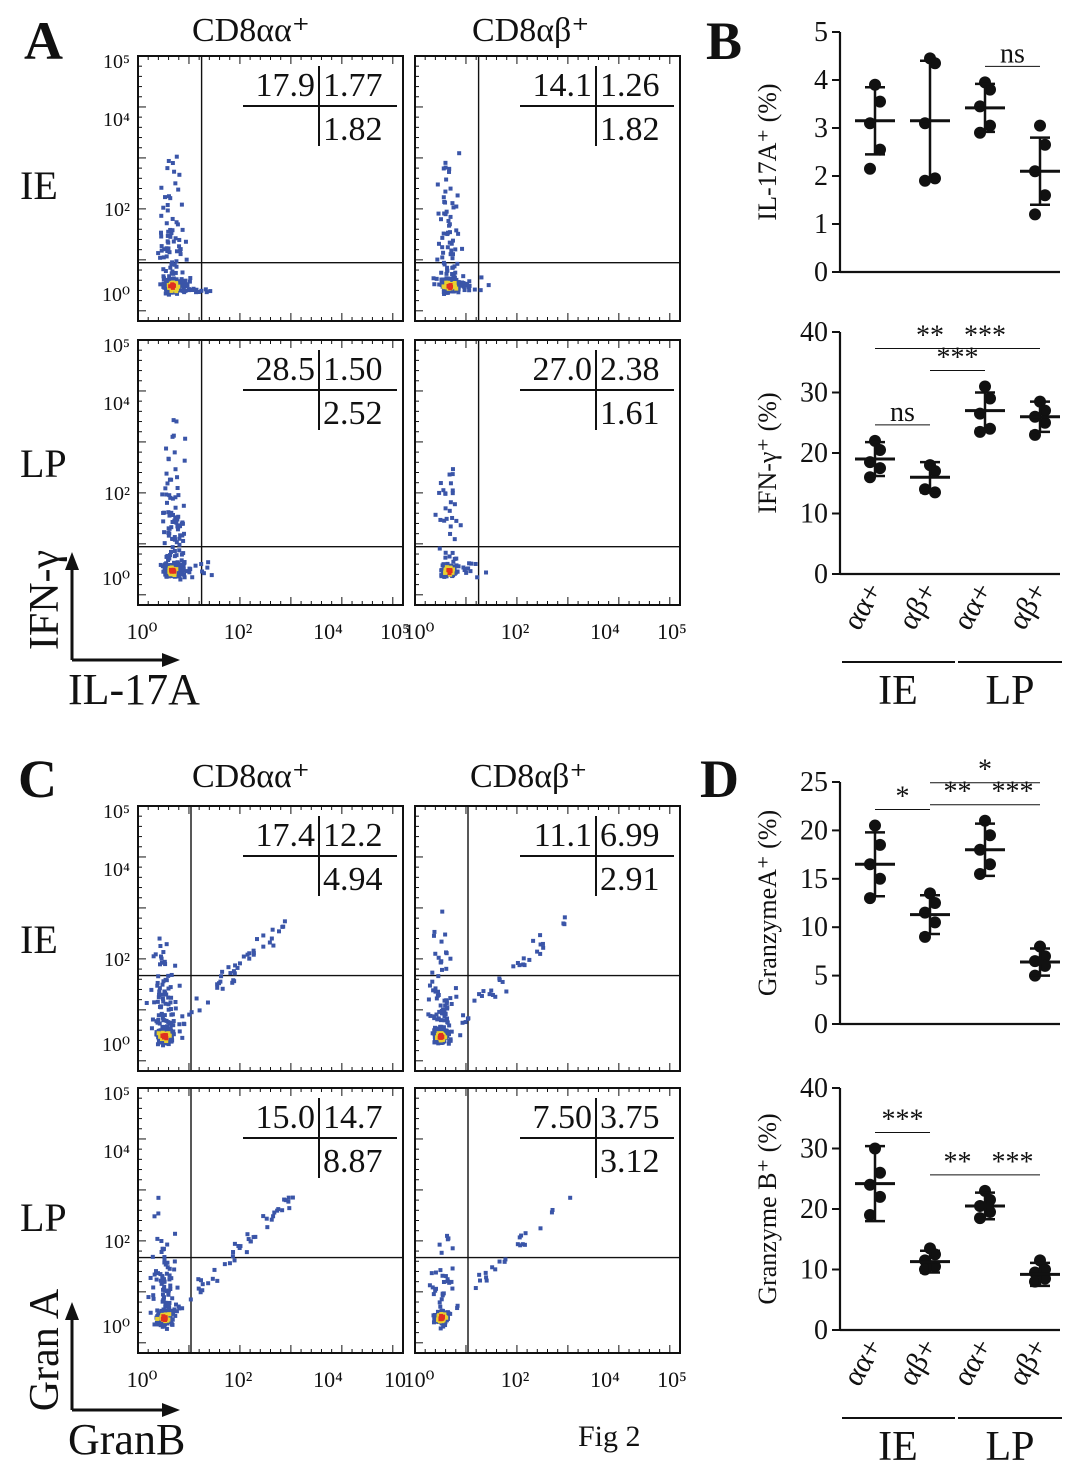 The image size is (1080, 1467). I want to click on significance-label: ***, so click(958, 357).